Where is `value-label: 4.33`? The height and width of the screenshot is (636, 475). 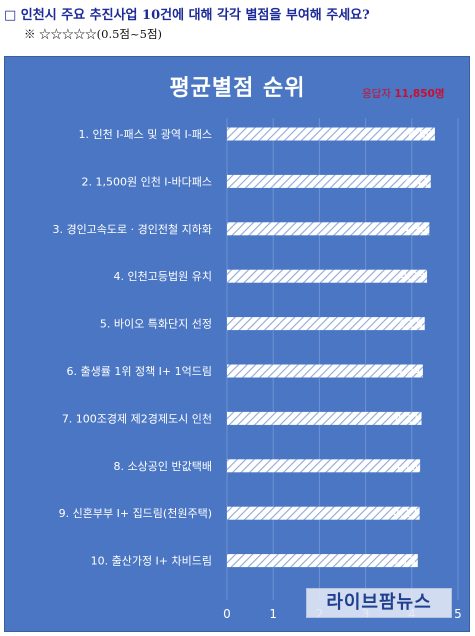
value-label: 4.33 is located at coordinates (413, 276).